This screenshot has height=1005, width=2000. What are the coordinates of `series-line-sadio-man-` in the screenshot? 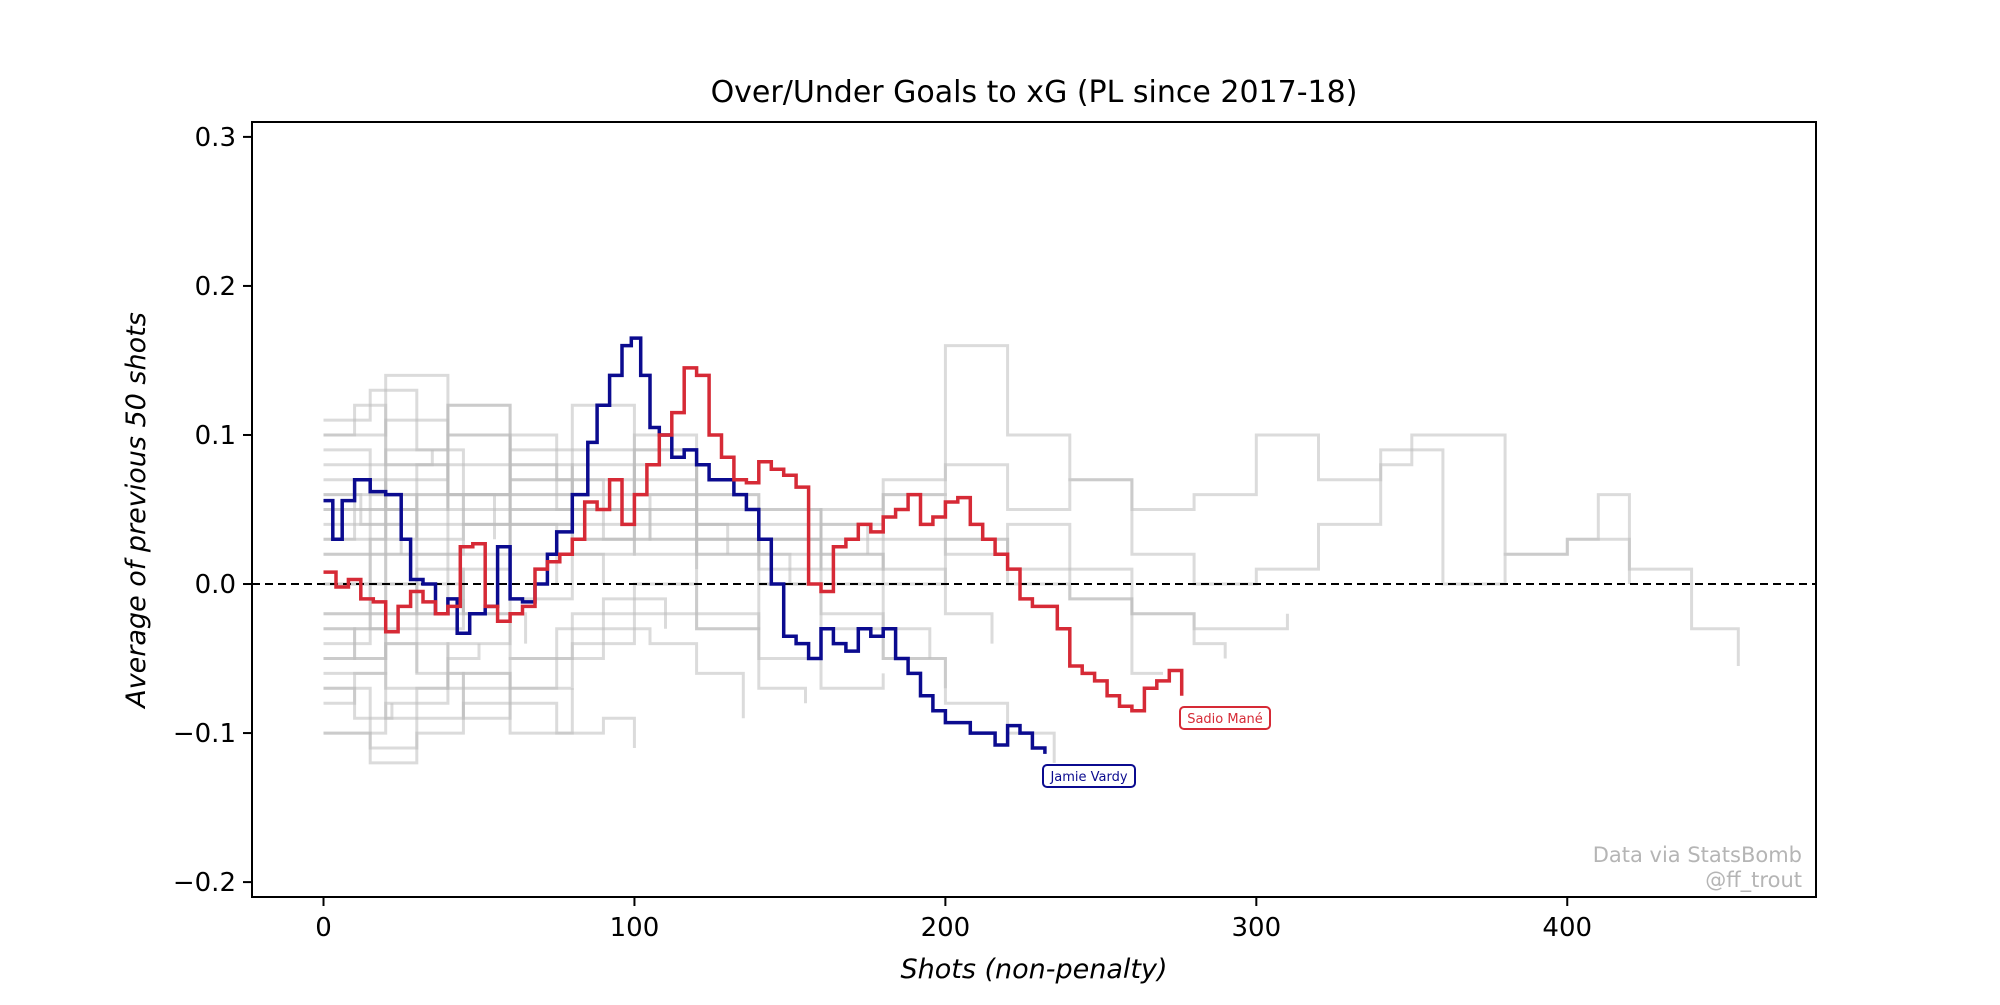 It's located at (753, 539).